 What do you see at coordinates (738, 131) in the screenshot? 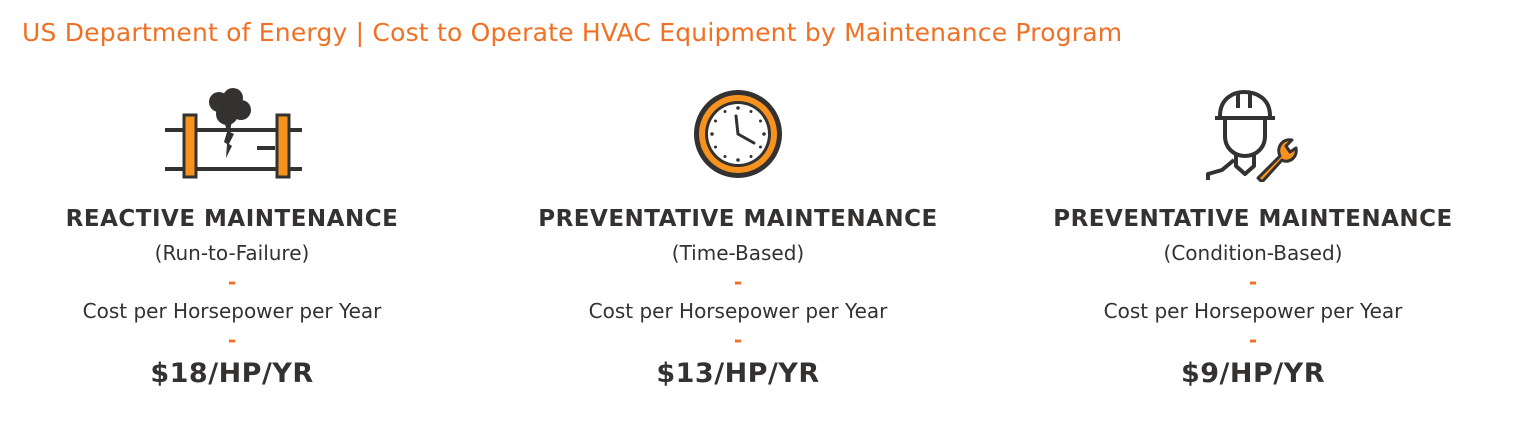
I see `clock-icon` at bounding box center [738, 131].